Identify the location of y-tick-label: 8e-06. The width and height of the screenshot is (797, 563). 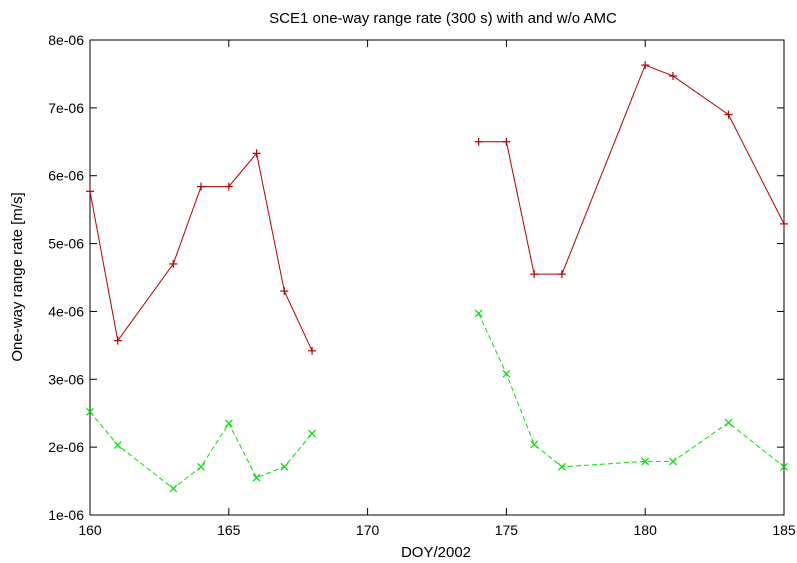
(66, 40).